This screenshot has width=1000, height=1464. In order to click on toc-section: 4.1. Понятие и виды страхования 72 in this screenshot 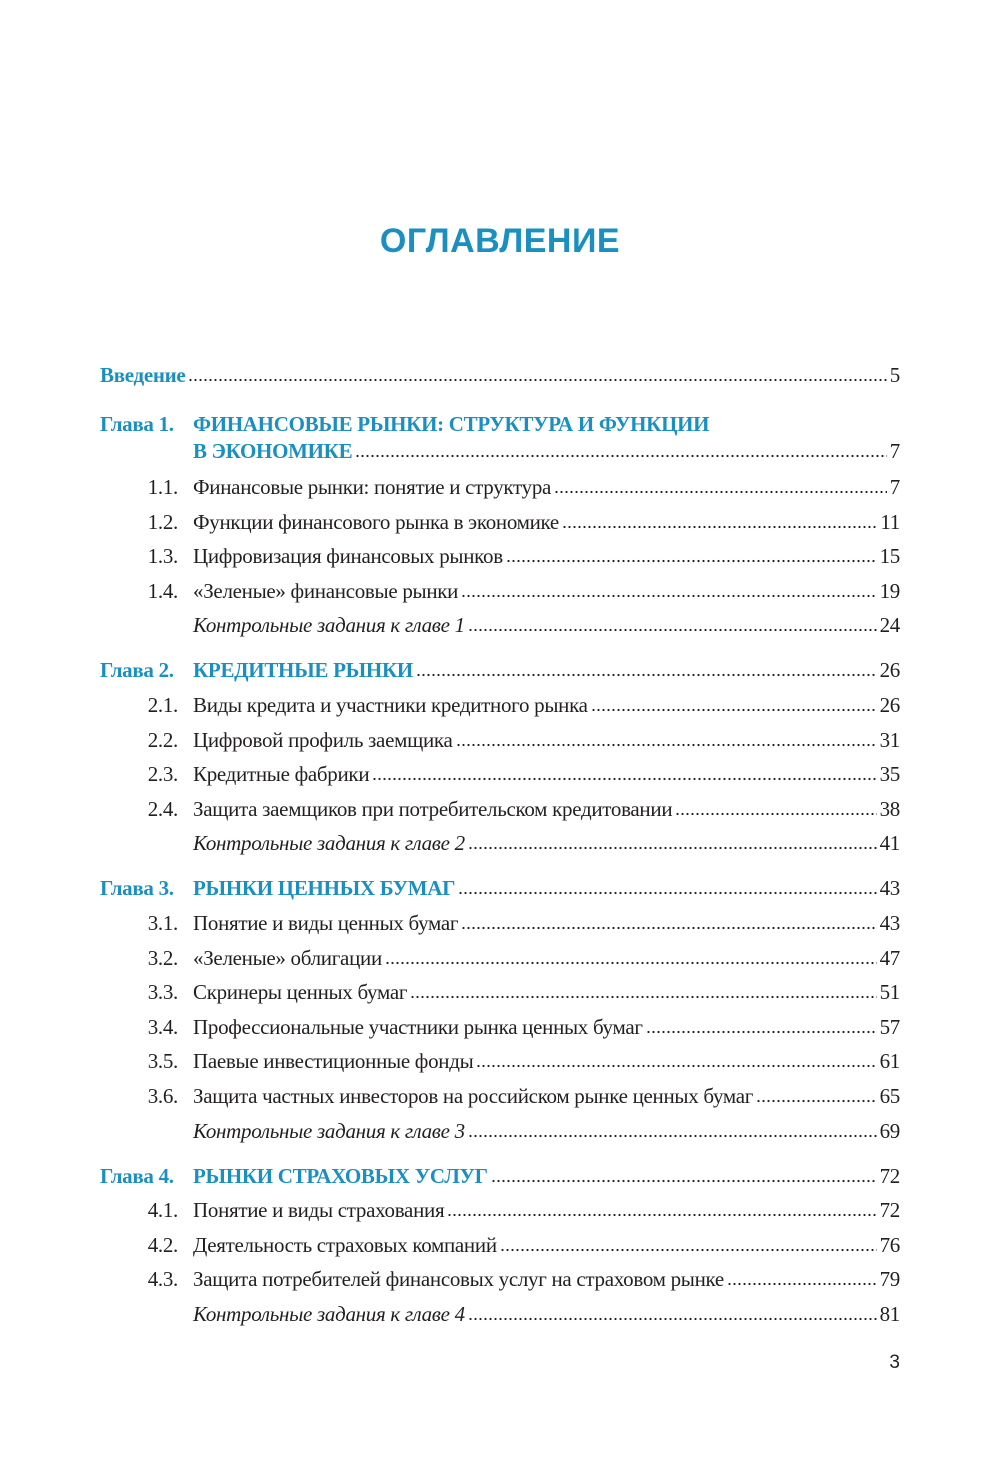, I will do `click(500, 1212)`.